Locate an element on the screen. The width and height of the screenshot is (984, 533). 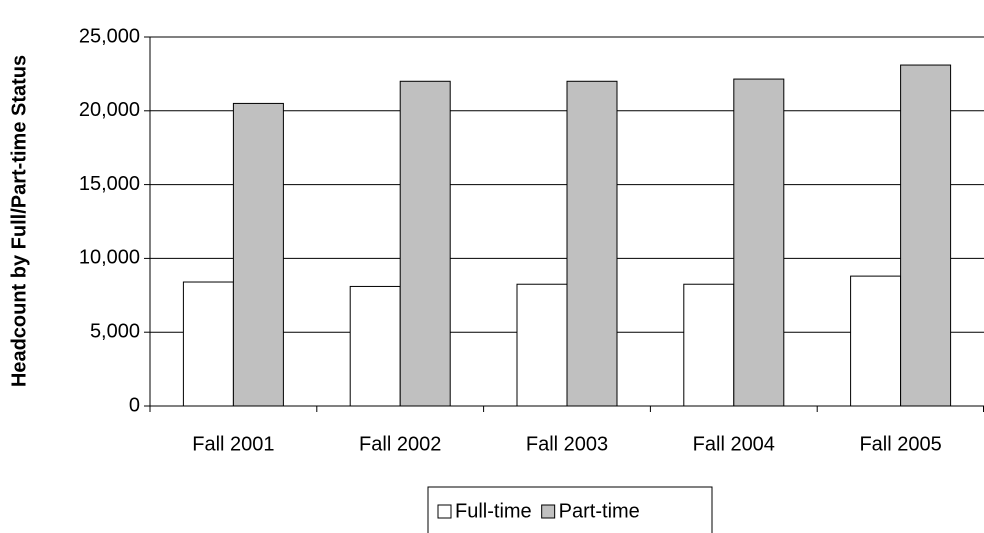
y-tick-label: 20,000 is located at coordinates (109, 110).